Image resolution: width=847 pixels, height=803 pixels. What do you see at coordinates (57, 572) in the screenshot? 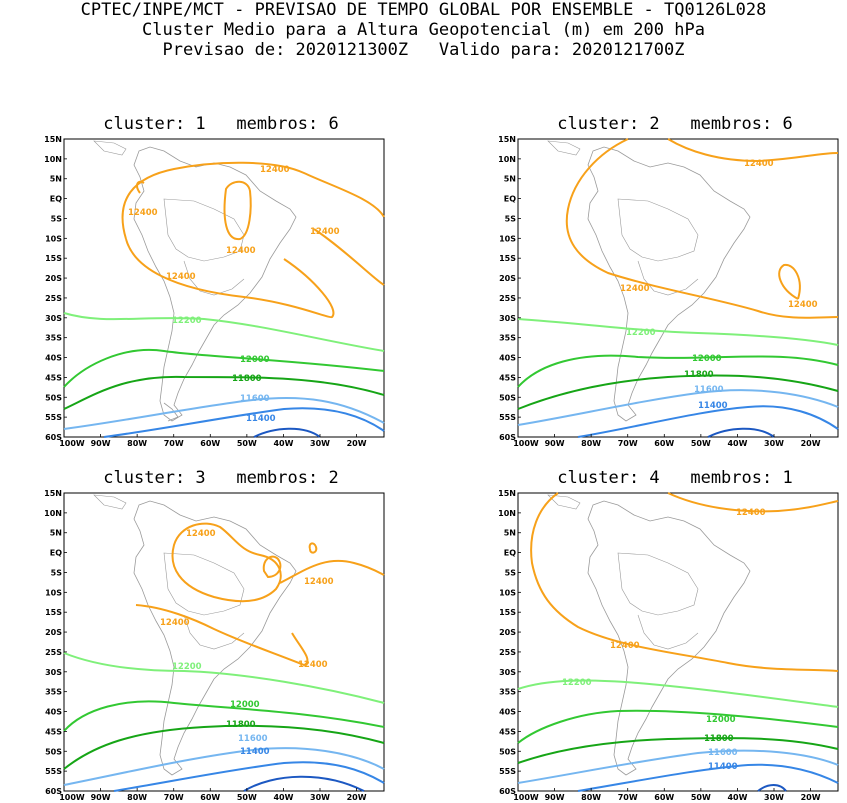
I see `lat-tick-label: 5S` at bounding box center [57, 572].